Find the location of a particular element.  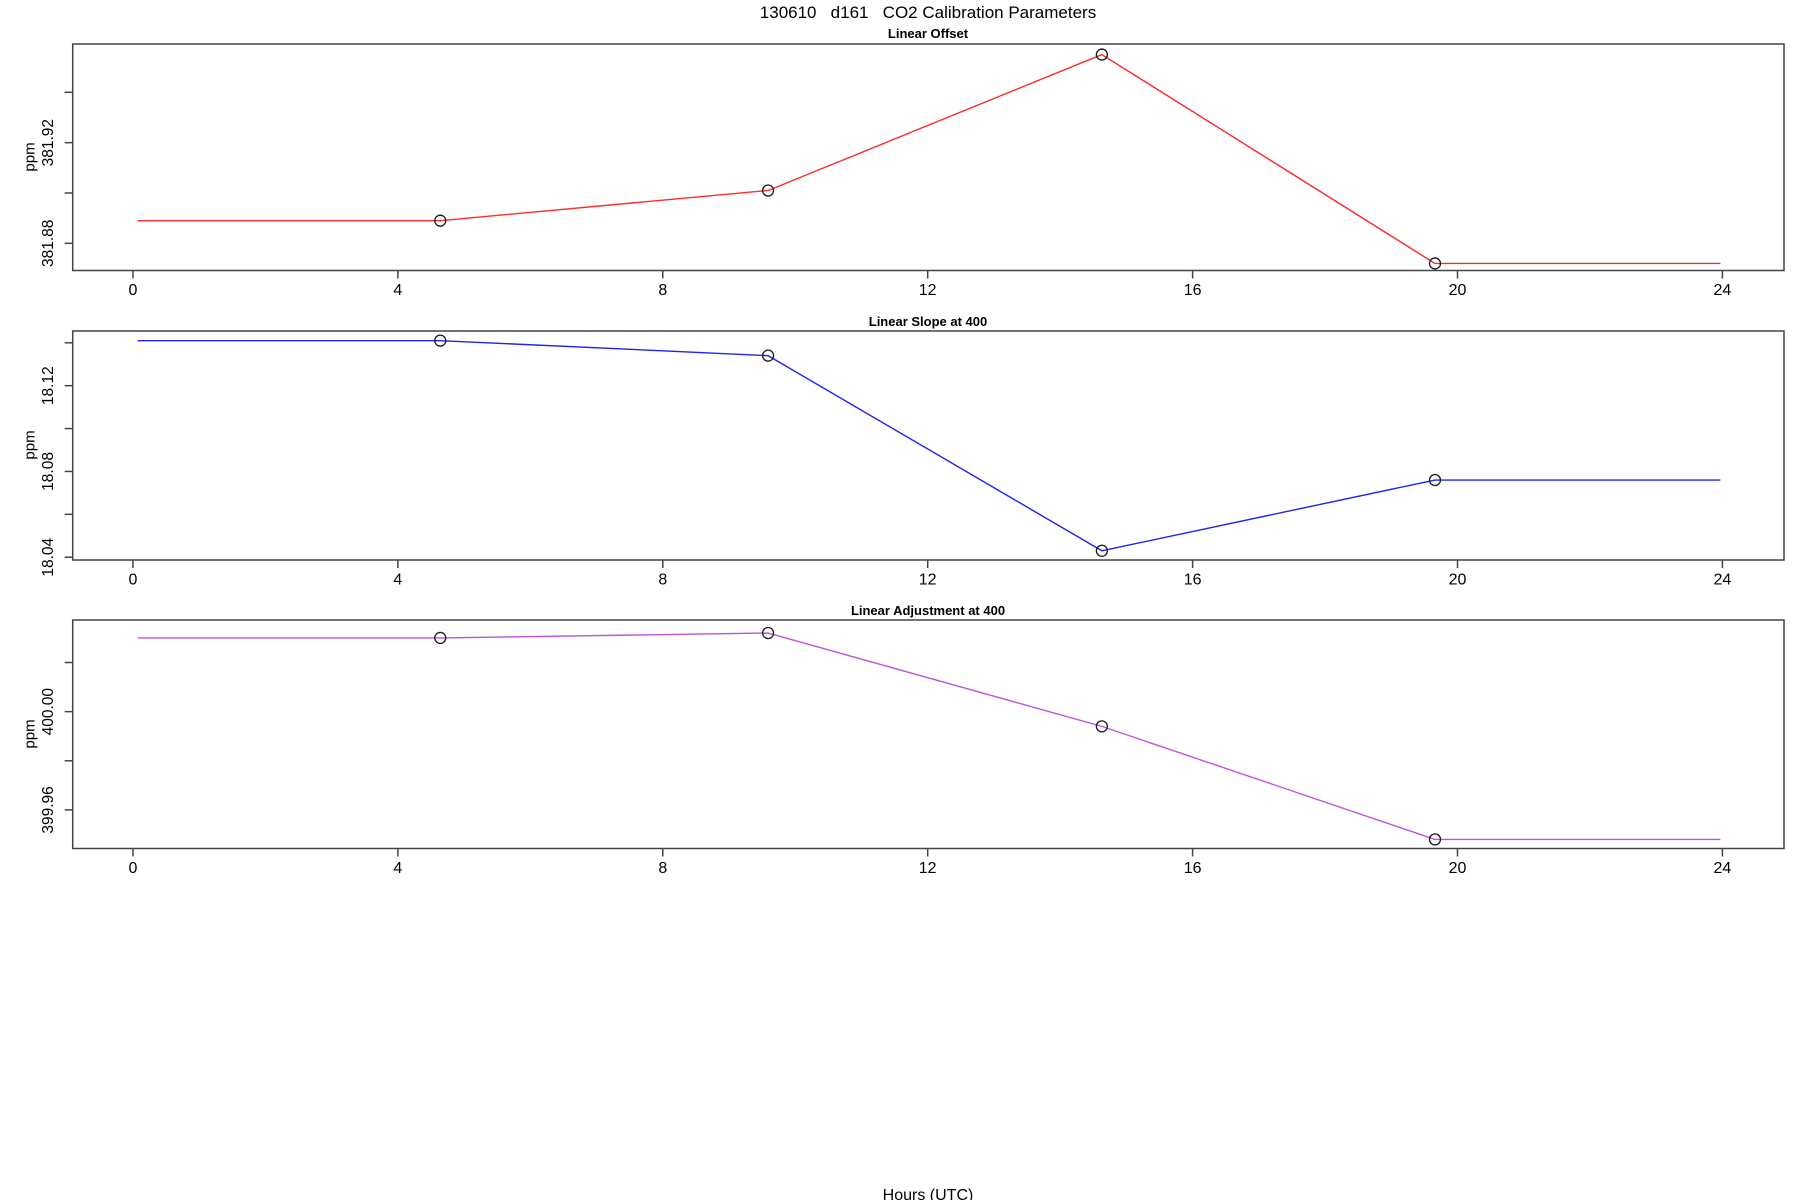

y-tick-label: 18.12 is located at coordinates (48, 385).